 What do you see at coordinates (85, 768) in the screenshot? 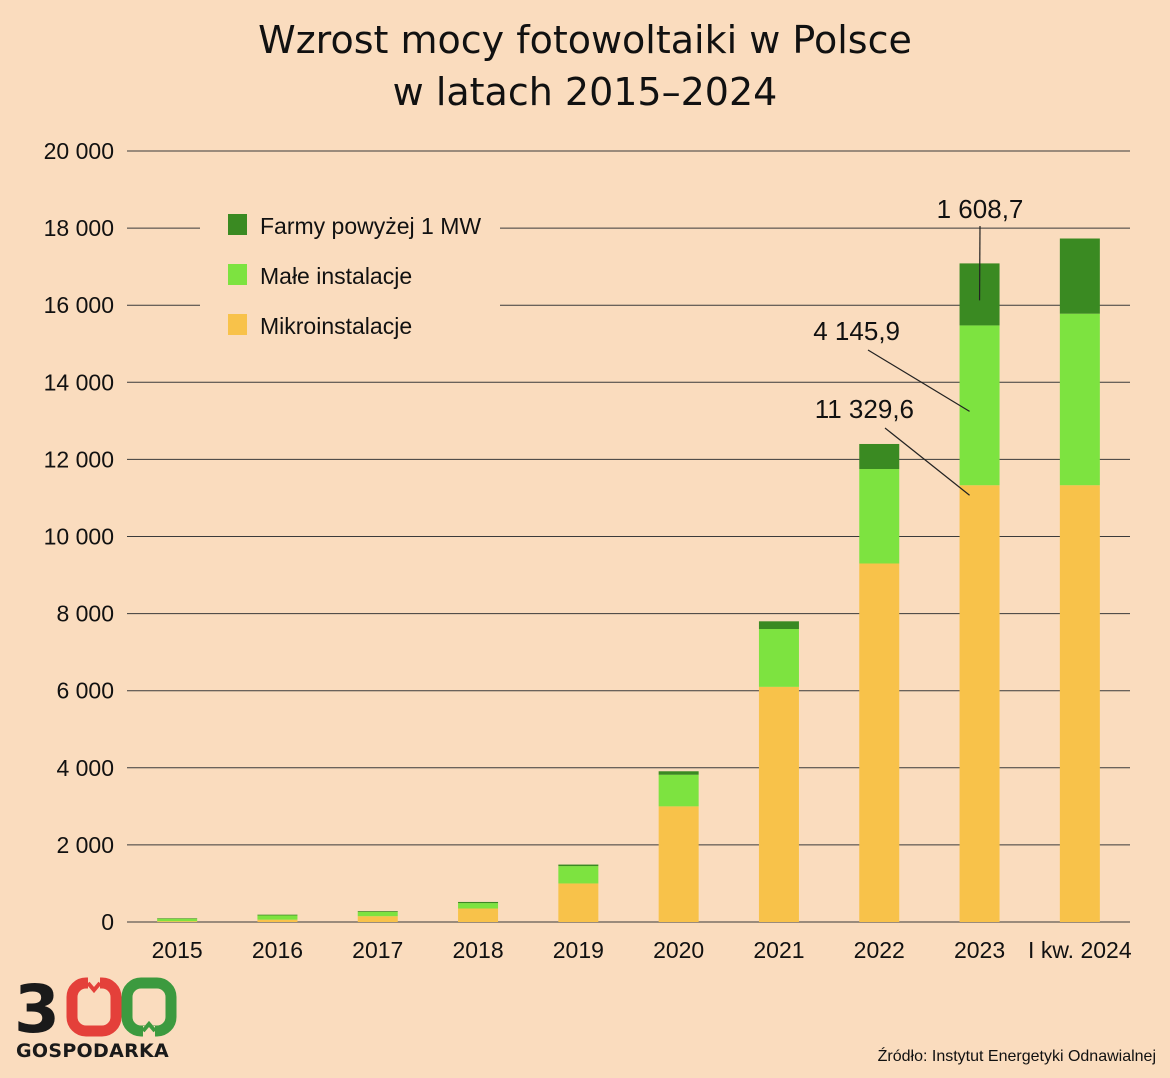
I see `y-tick-label: 4 000` at bounding box center [85, 768].